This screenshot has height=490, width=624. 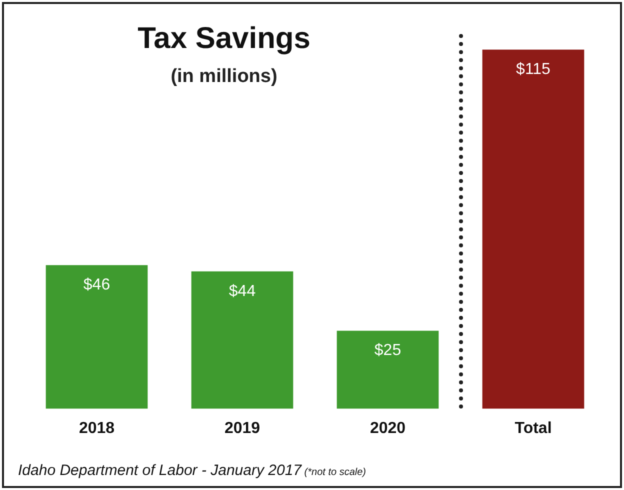 I want to click on data-label: $46, so click(x=96, y=285).